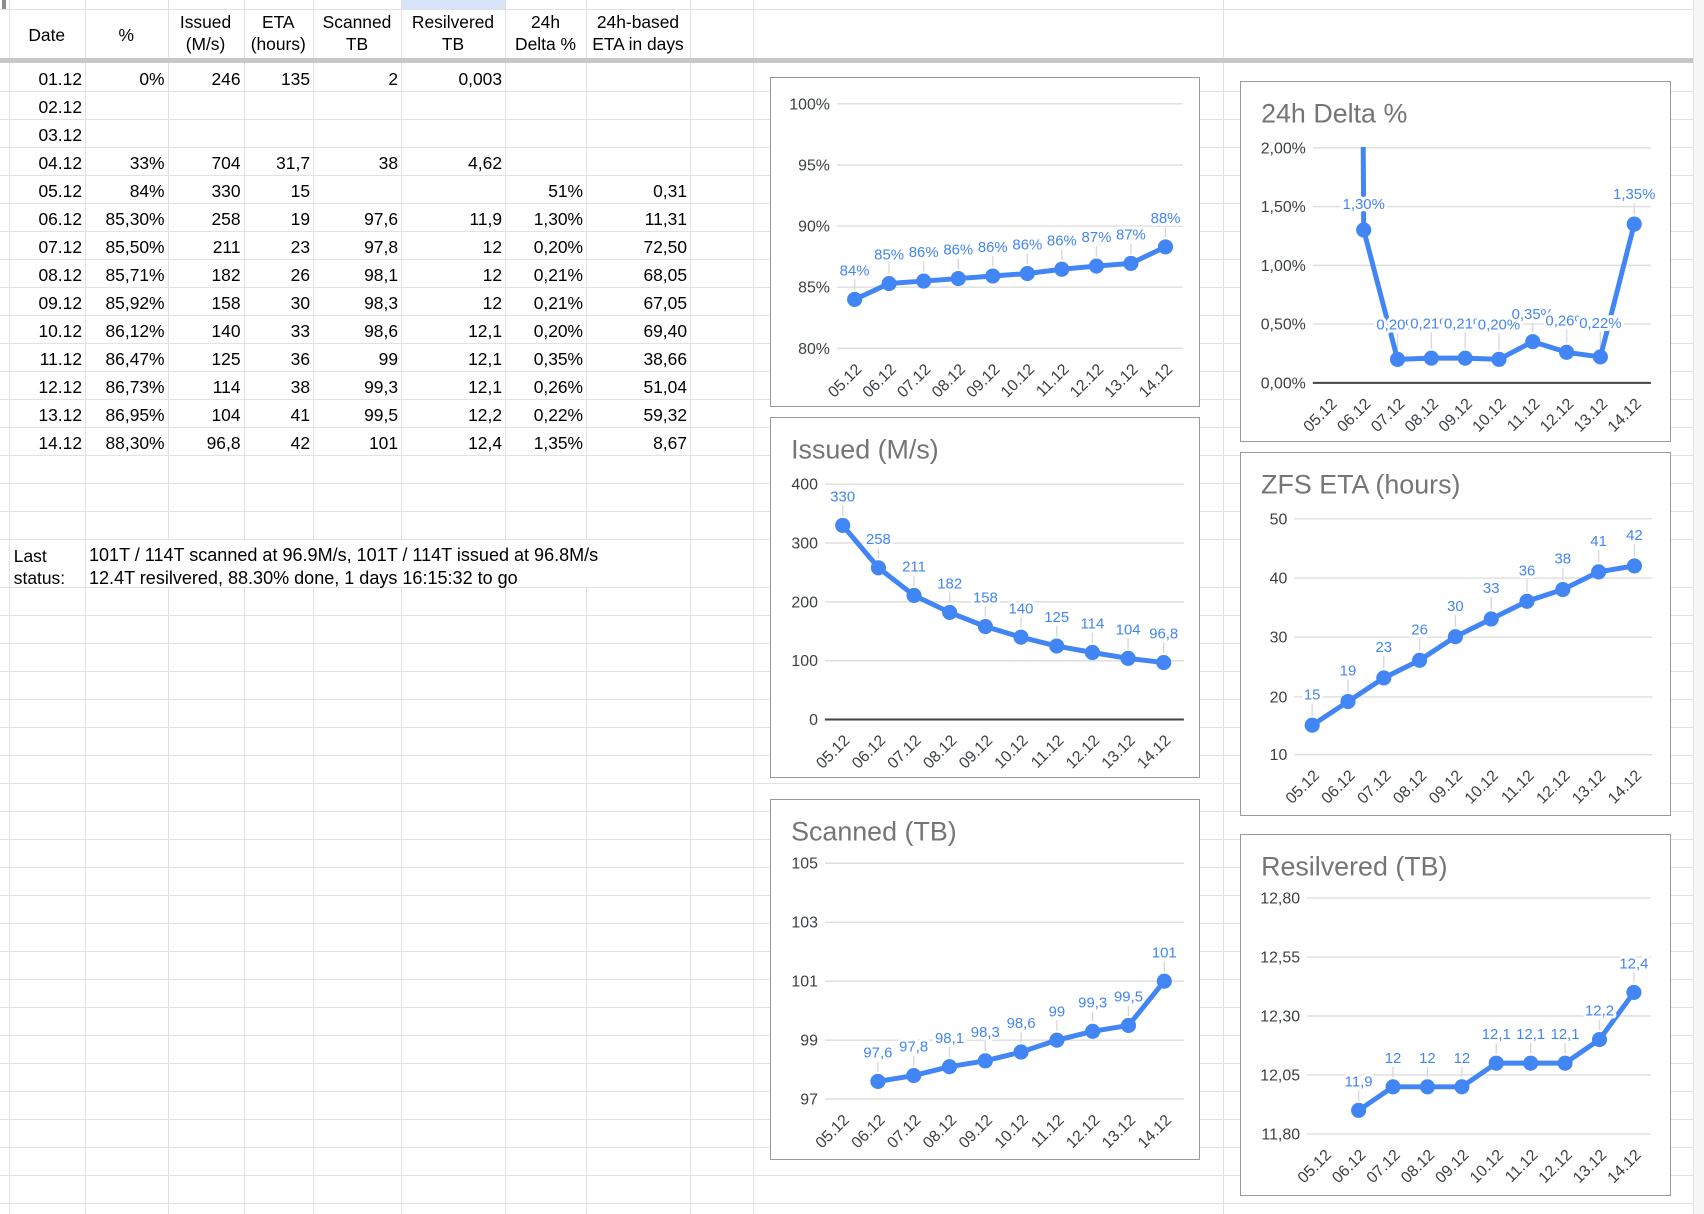 This screenshot has width=1704, height=1214. Describe the element at coordinates (804, 864) in the screenshot. I see `svg-text: 105` at that location.